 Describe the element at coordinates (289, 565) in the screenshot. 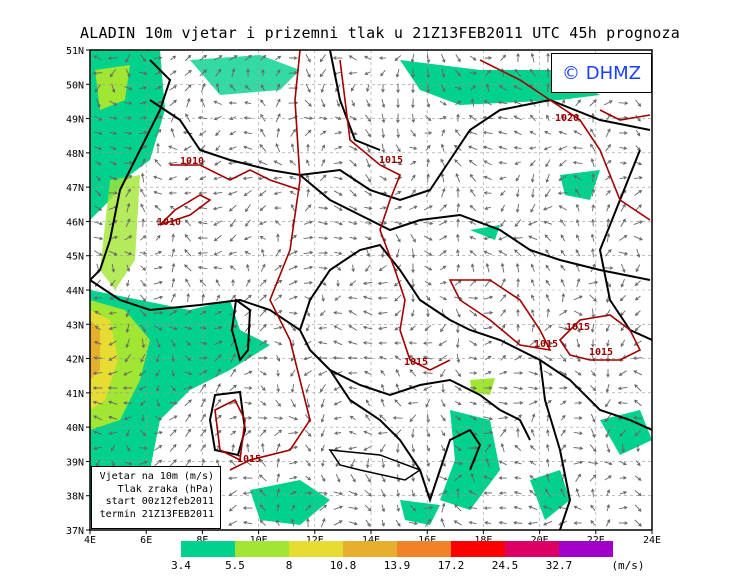

I see `colorbar-label: 8` at that location.